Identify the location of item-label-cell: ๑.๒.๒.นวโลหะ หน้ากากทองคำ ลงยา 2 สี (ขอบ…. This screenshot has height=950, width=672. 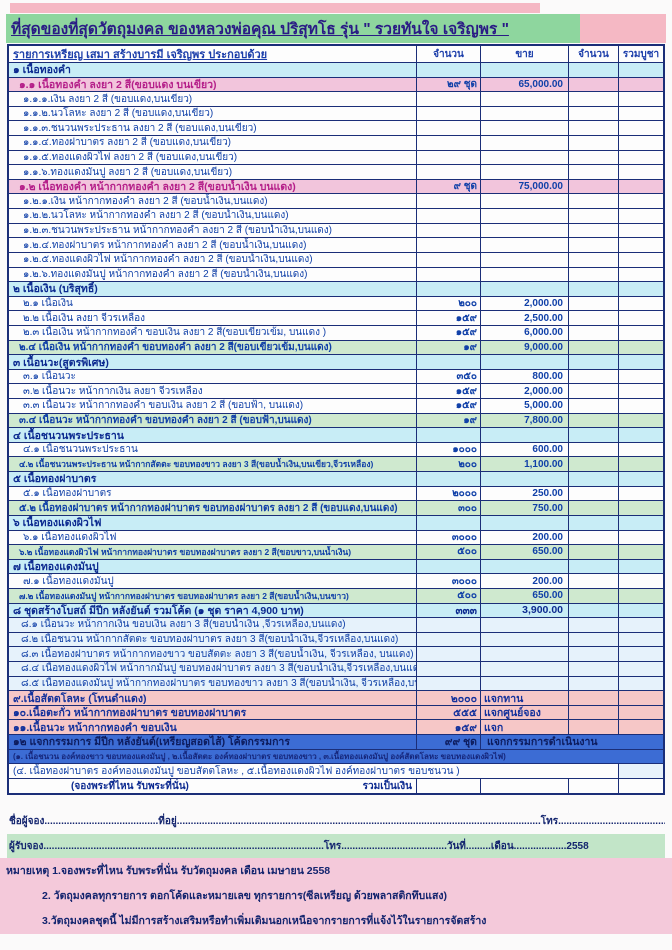
(213, 216).